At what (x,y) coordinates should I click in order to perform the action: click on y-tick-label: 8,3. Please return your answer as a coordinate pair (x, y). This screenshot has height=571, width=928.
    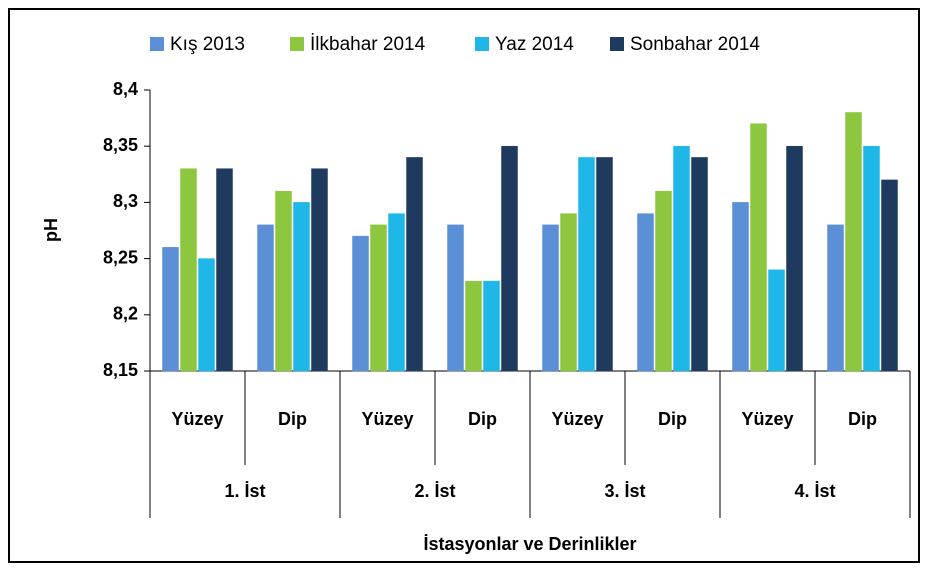
    Looking at the image, I should click on (125, 201).